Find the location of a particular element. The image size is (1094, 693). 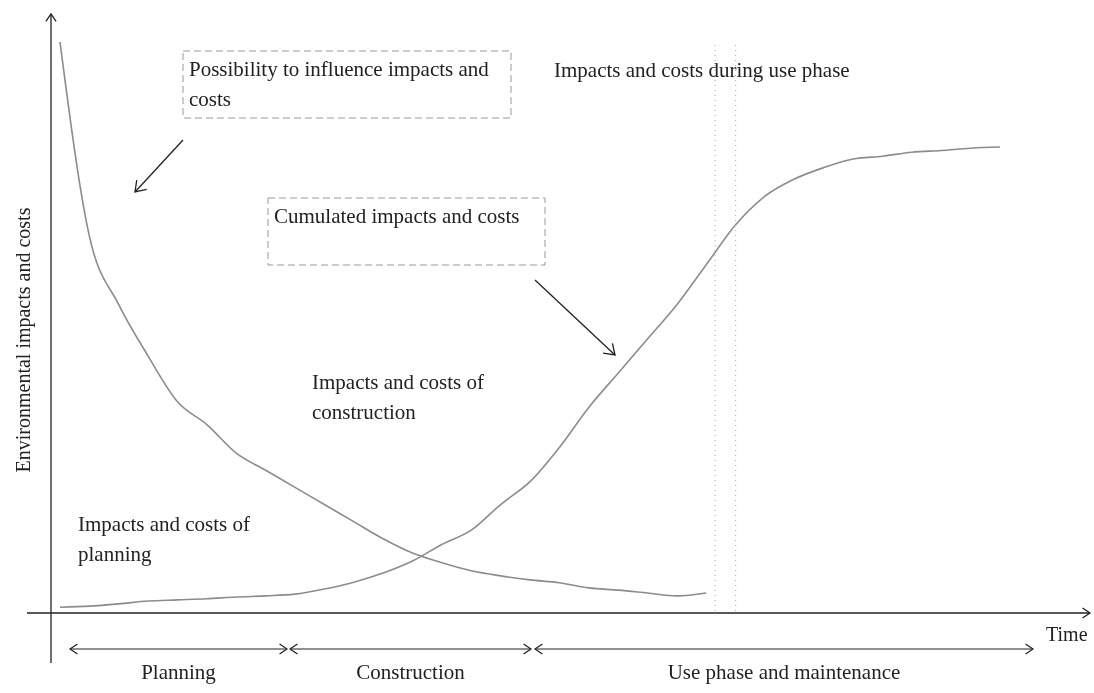

y-axis-title: Environmental impacts and costs is located at coordinates (23, 340).